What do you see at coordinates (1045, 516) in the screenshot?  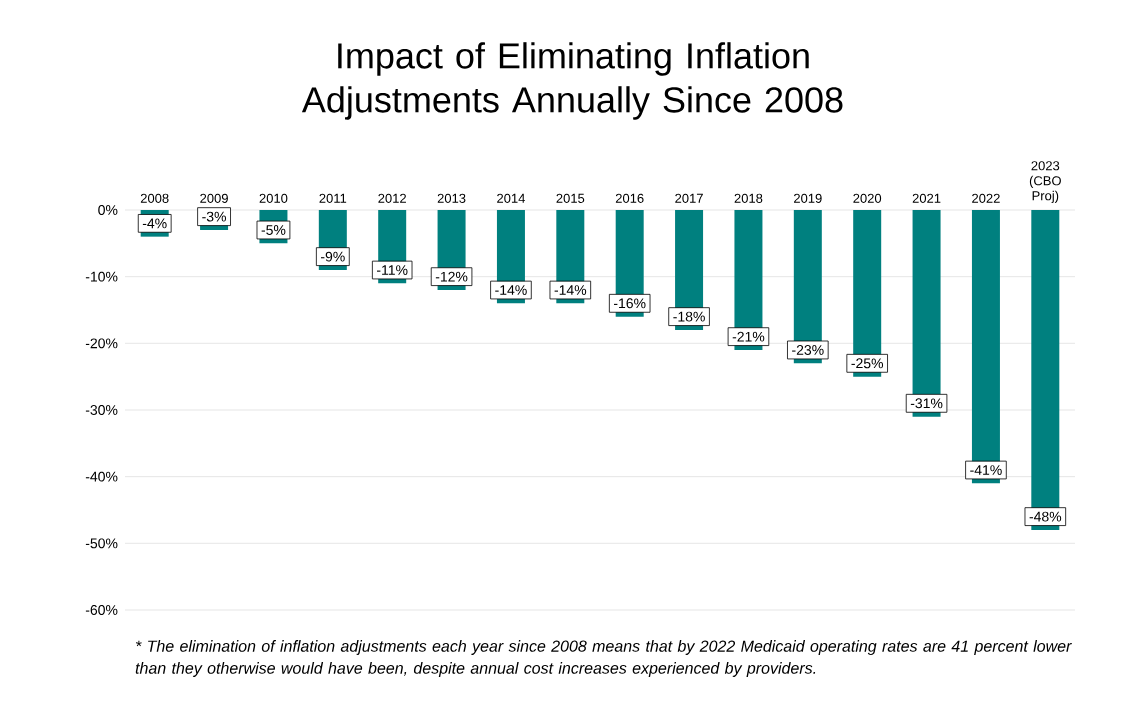 I see `data-label: -48%` at bounding box center [1045, 516].